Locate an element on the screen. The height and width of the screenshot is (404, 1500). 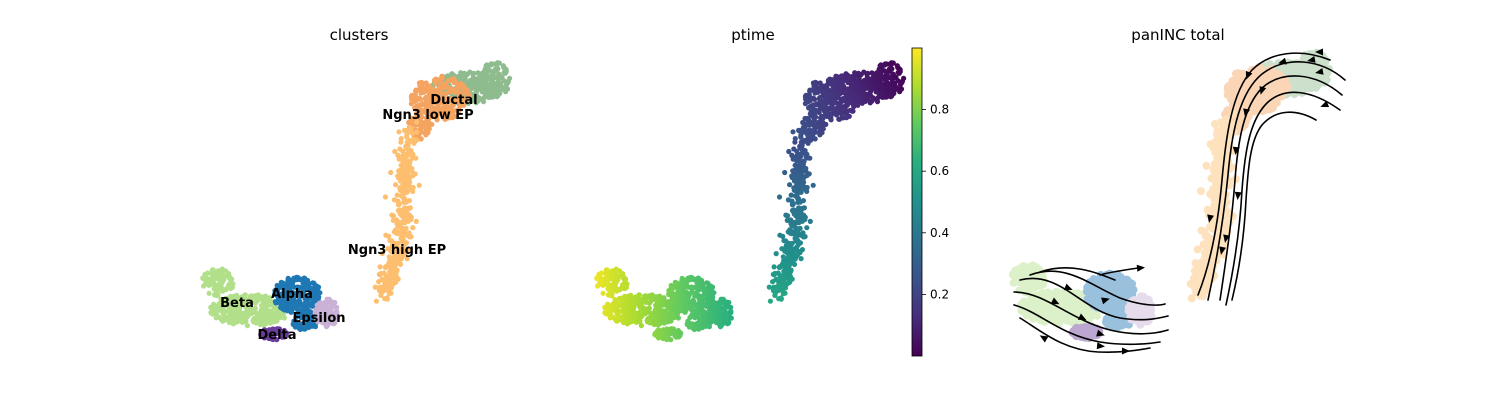
paninc-title: panINC total is located at coordinates (1177, 35).